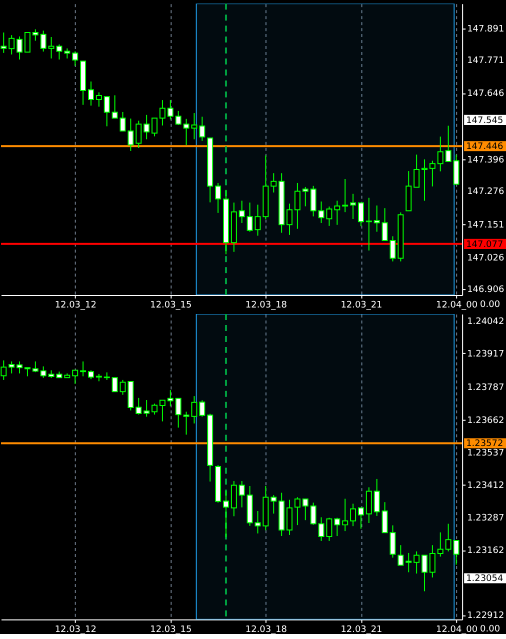 Image resolution: width=506 pixels, height=639 pixels. What do you see at coordinates (485, 258) in the screenshot?
I see `y-tick-label: 147.026` at bounding box center [485, 258].